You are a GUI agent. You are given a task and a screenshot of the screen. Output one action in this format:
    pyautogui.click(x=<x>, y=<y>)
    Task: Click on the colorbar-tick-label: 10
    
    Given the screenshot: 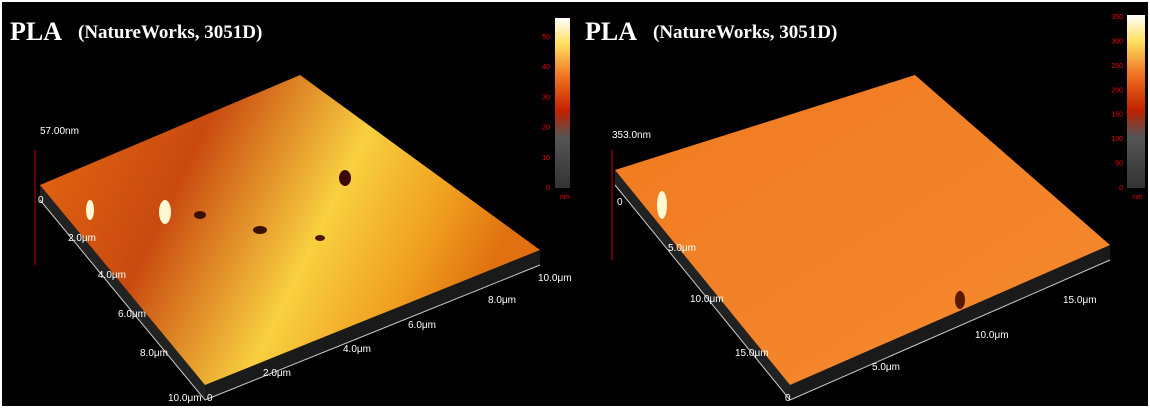 What is the action you would take?
    pyautogui.click(x=546, y=158)
    